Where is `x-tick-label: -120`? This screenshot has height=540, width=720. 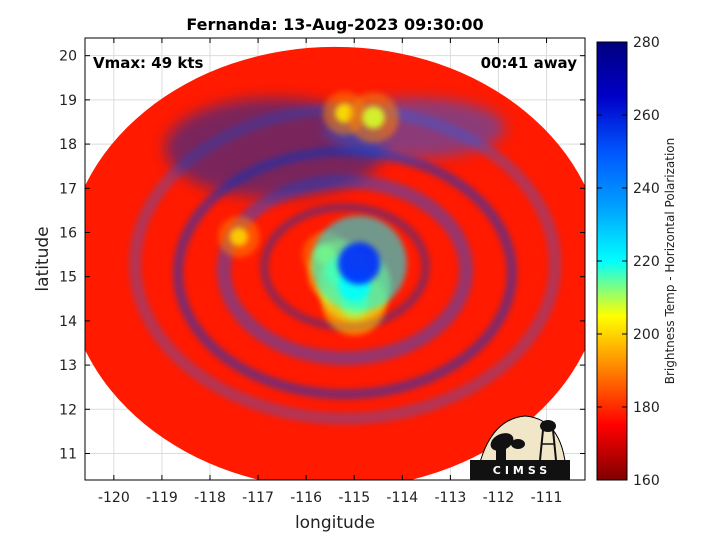 x-tick-label: -120 is located at coordinates (114, 498).